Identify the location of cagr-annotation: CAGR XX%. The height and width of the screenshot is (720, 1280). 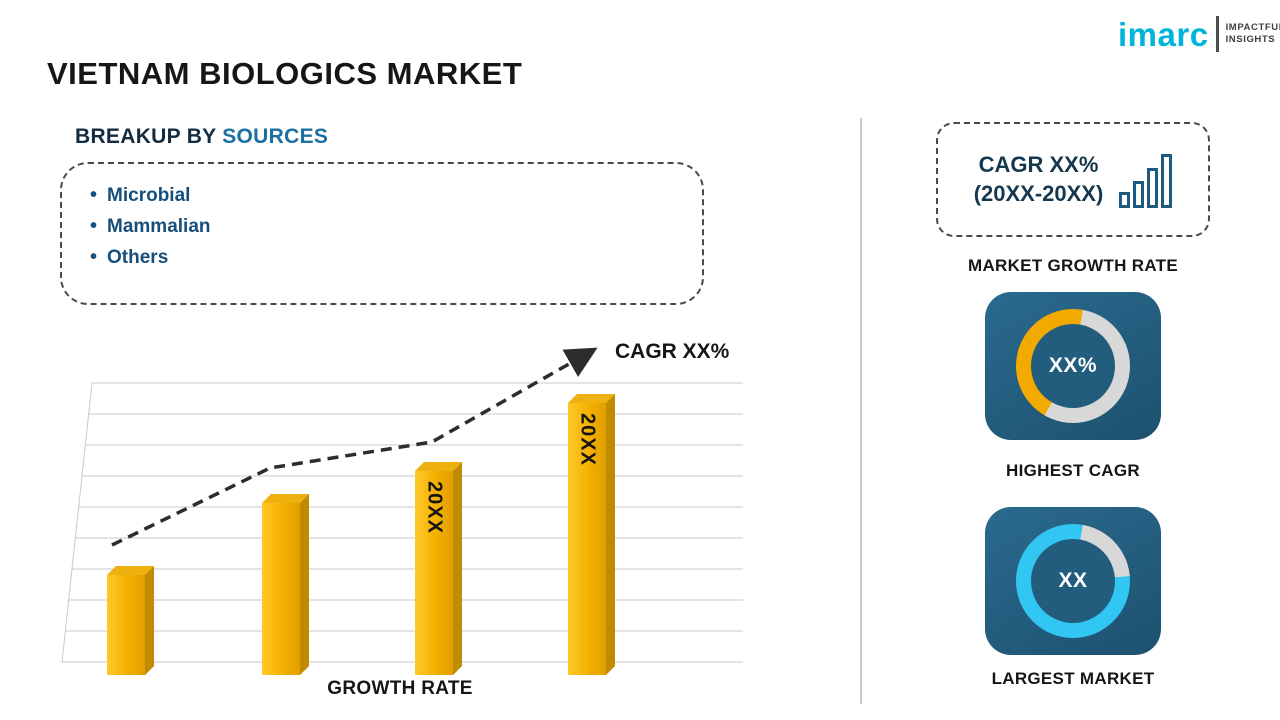
(672, 351).